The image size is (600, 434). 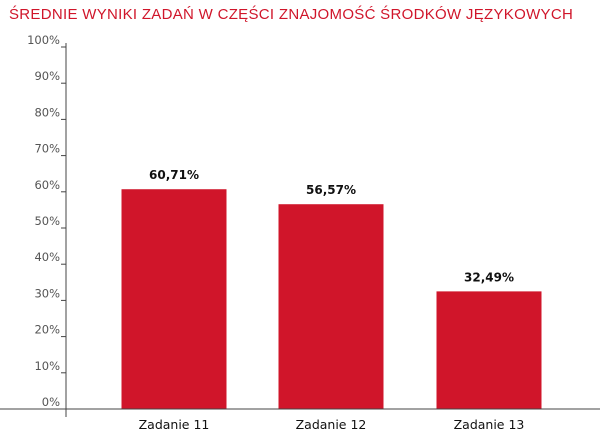 I want to click on y-tick-label: 100%, so click(x=43, y=40).